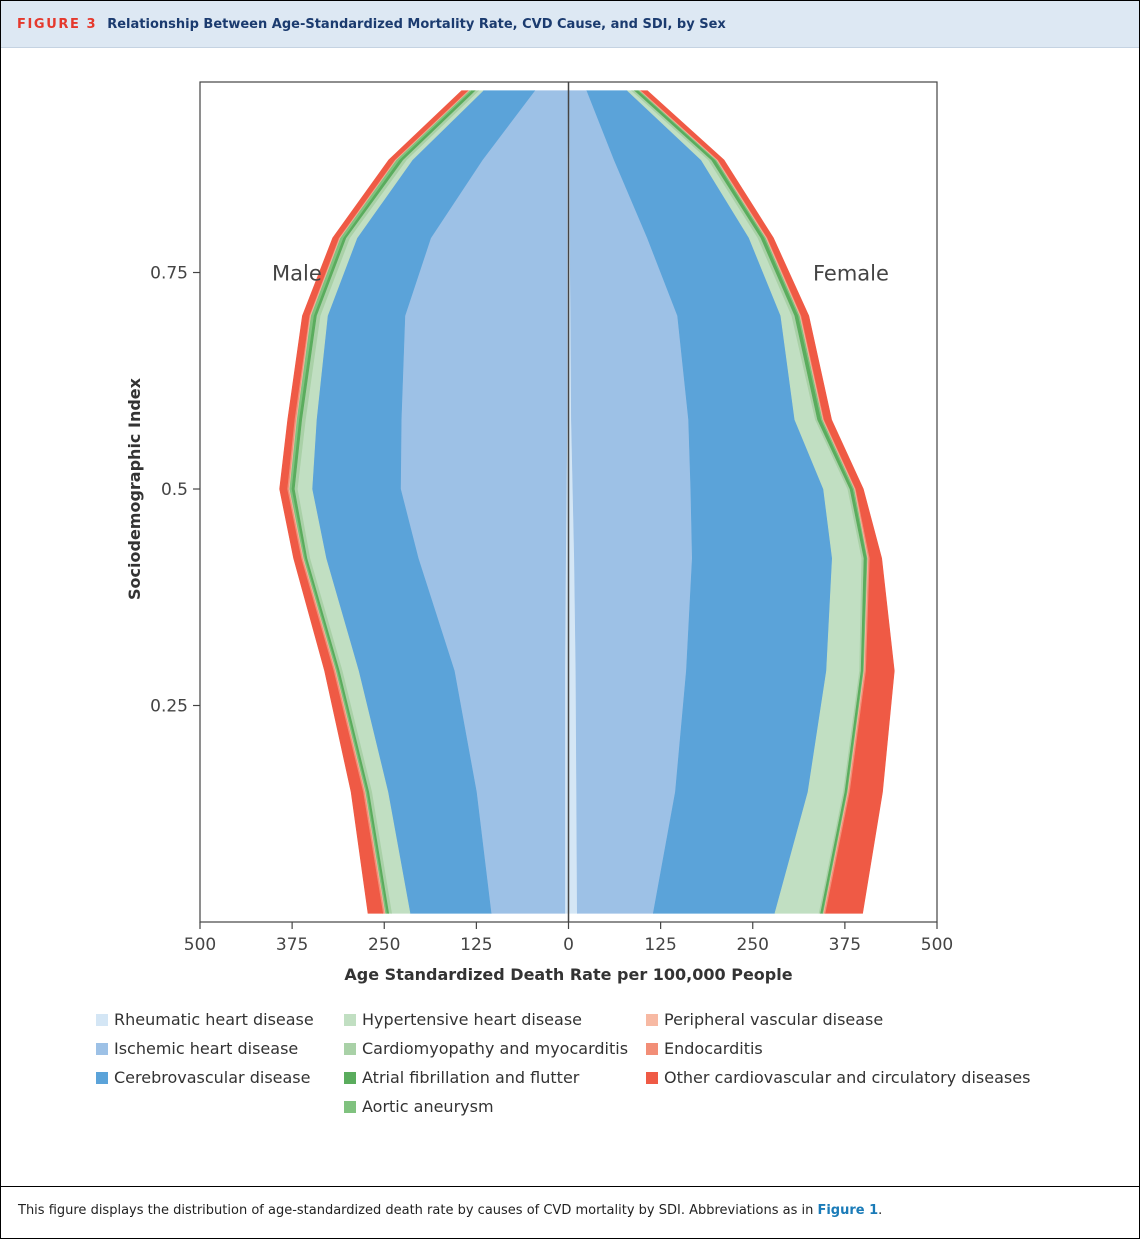 The image size is (1142, 1241). I want to click on legend-item: Cardiomyopathy and myocarditis, so click(486, 1048).